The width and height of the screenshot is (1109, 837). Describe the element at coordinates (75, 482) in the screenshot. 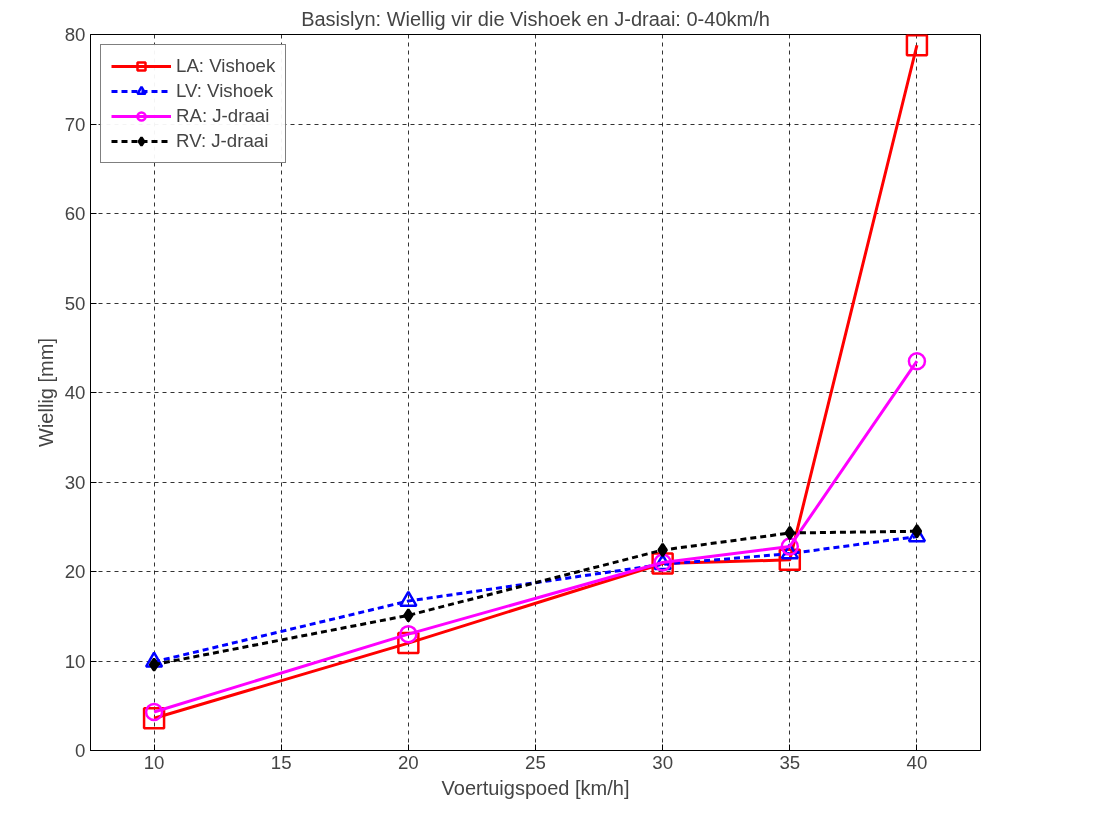

I see `y-tick-label: 30` at that location.